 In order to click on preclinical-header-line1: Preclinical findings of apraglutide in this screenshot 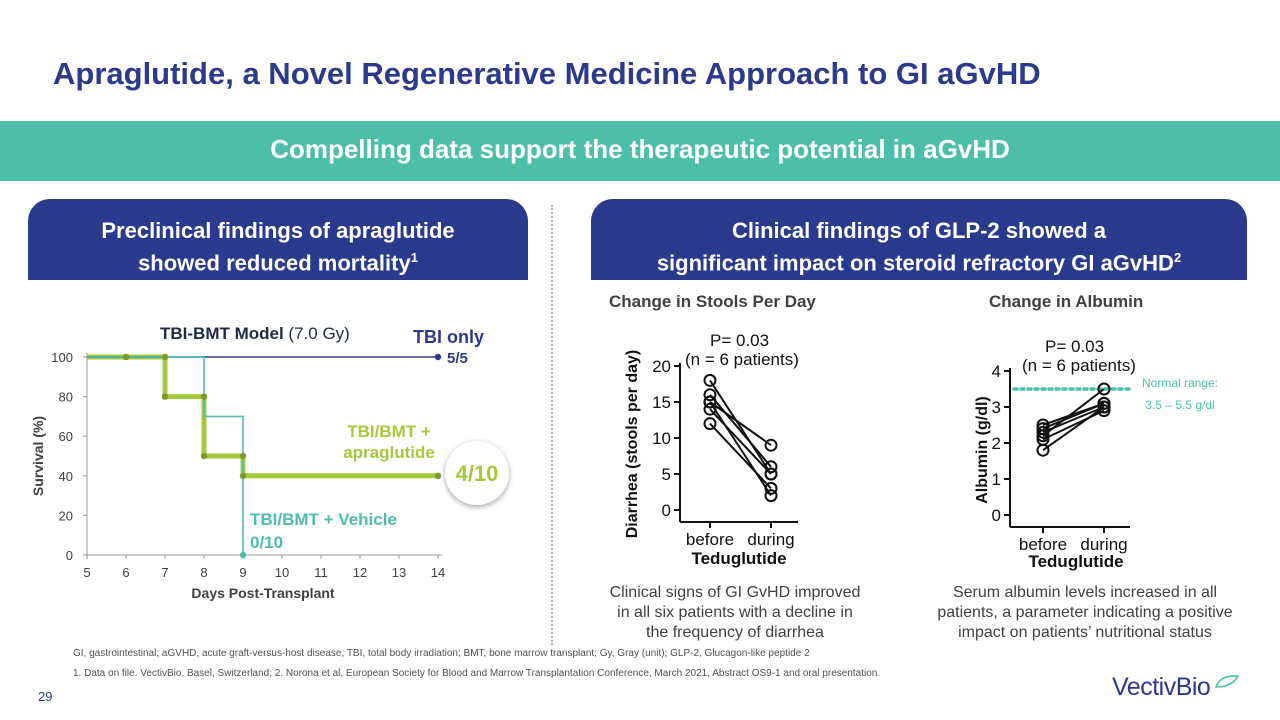, I will do `click(278, 230)`.